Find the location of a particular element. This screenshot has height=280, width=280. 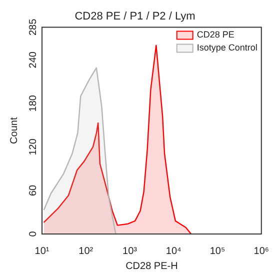

chart-title: CD28 PE / P1 / P2 / Lym is located at coordinates (135, 16).